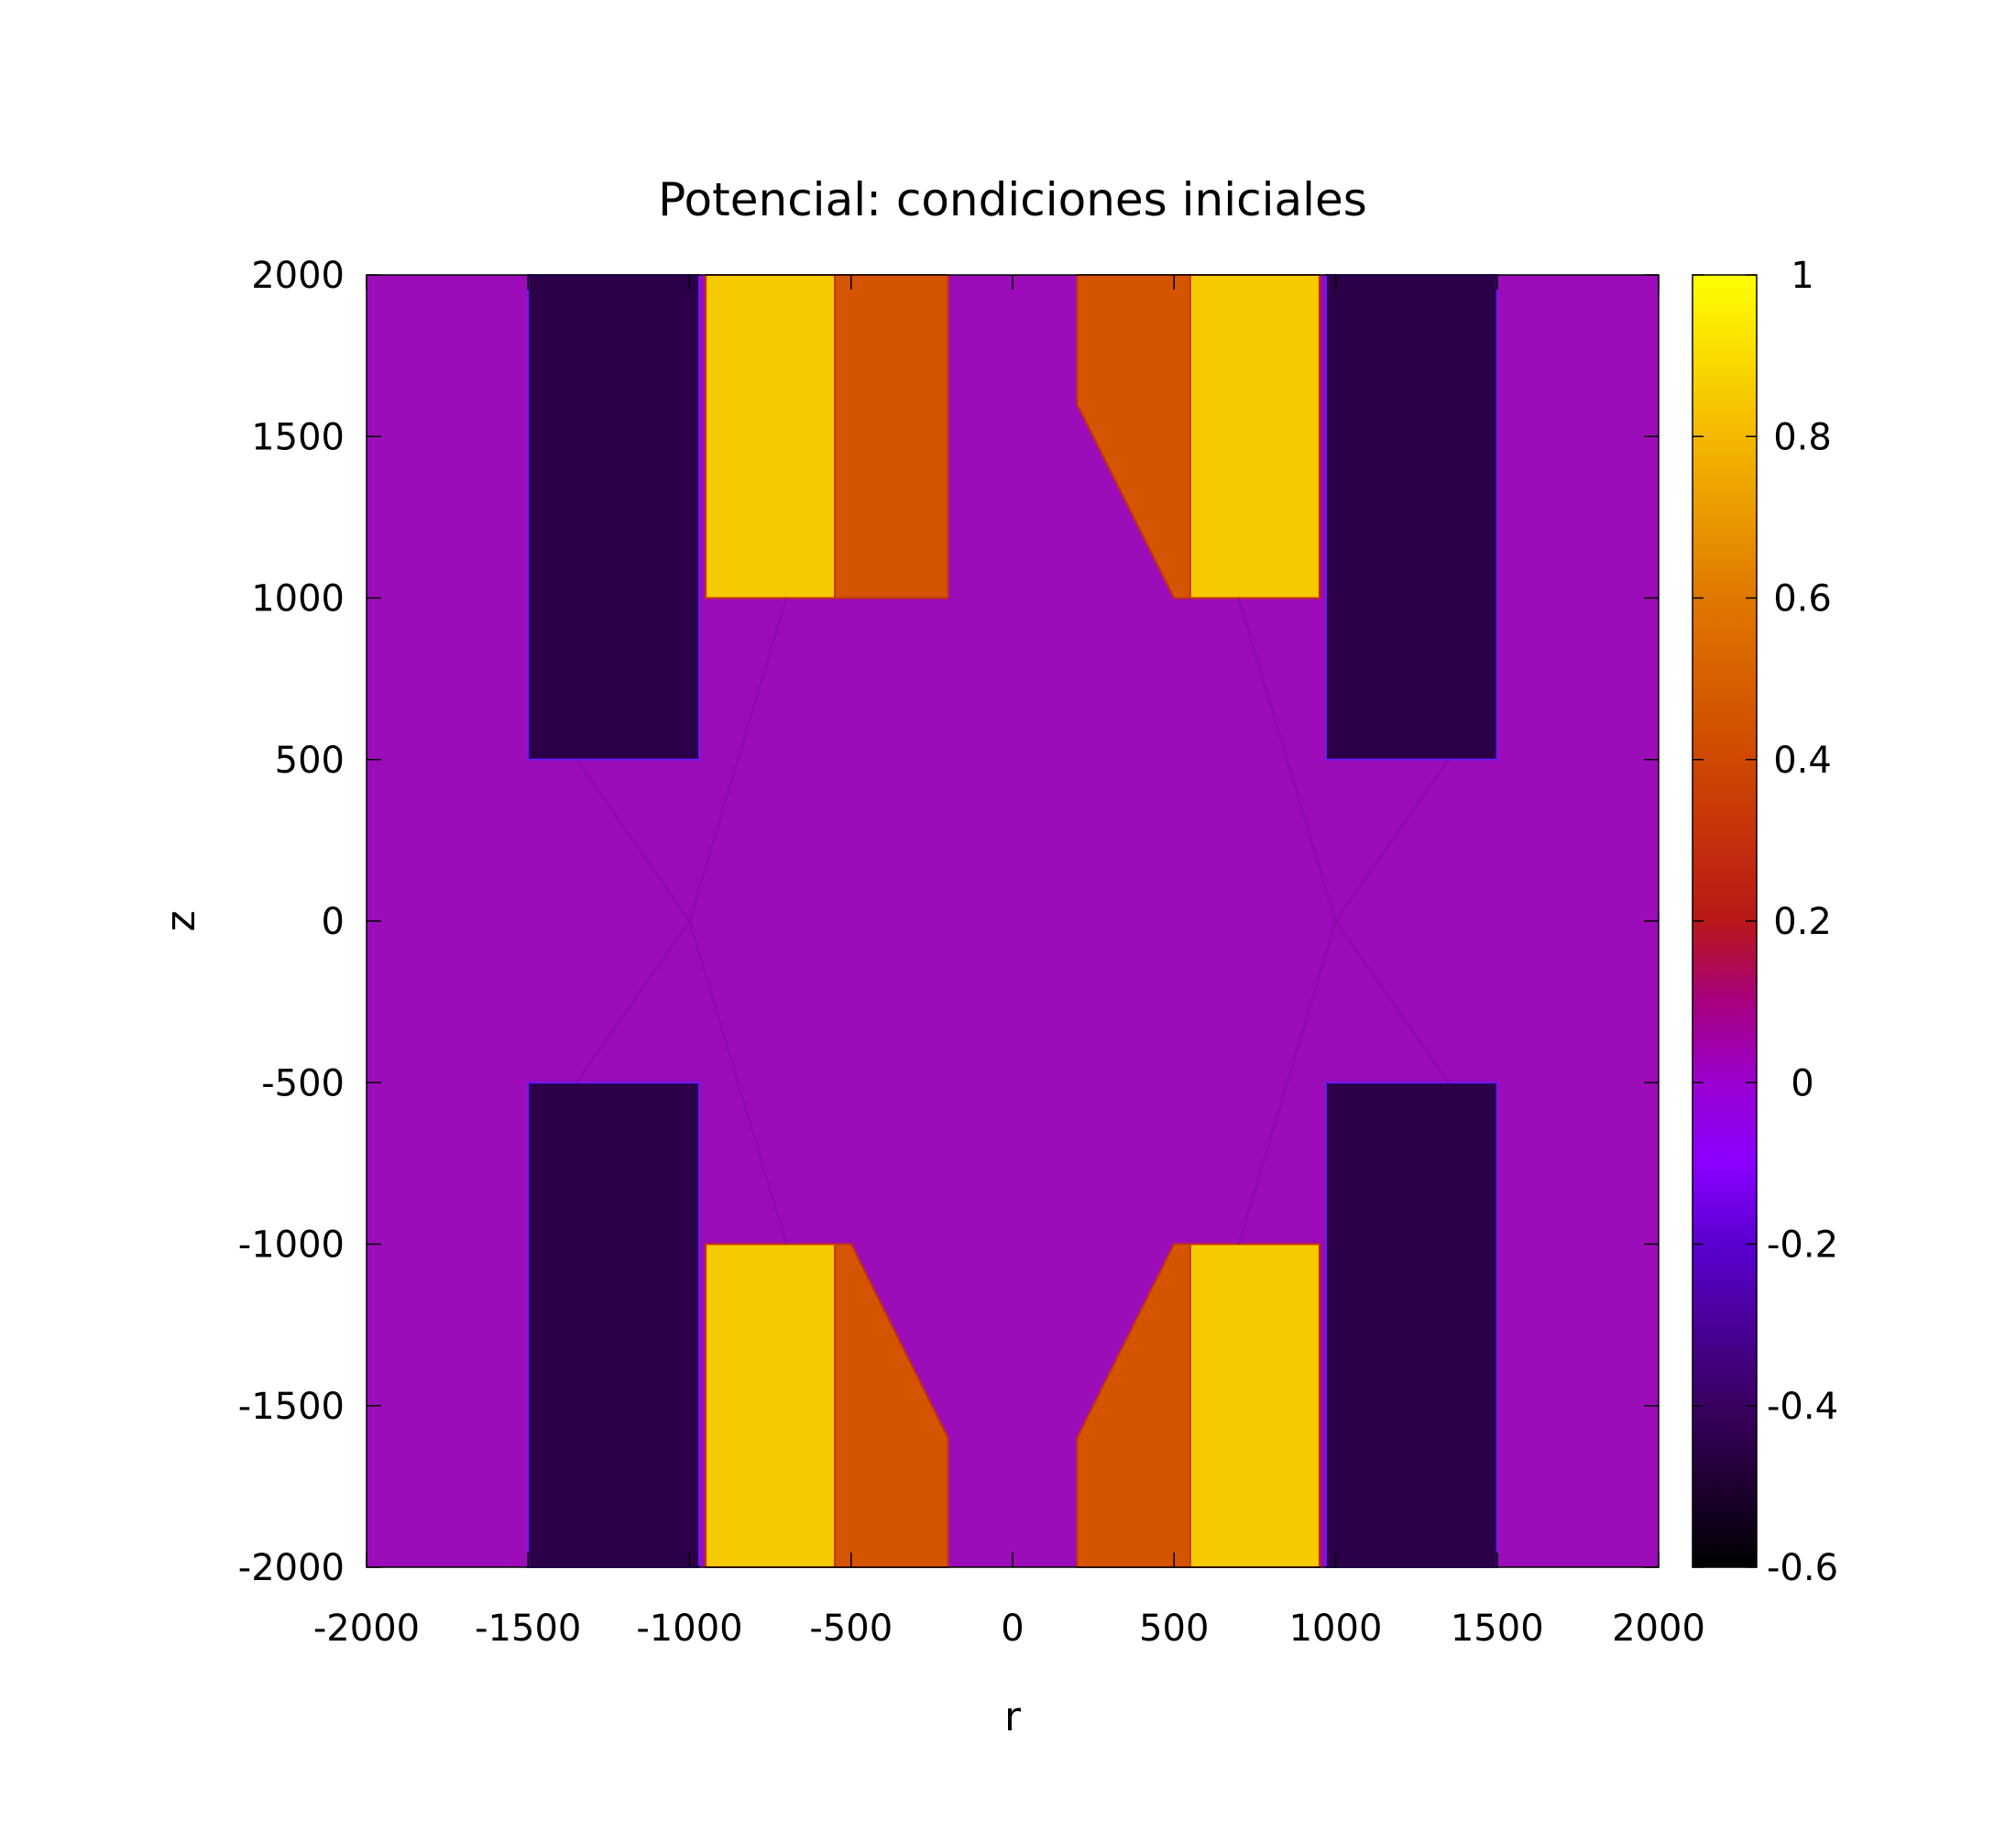  What do you see at coordinates (291, 1245) in the screenshot?
I see `y-tick-label: -1000` at bounding box center [291, 1245].